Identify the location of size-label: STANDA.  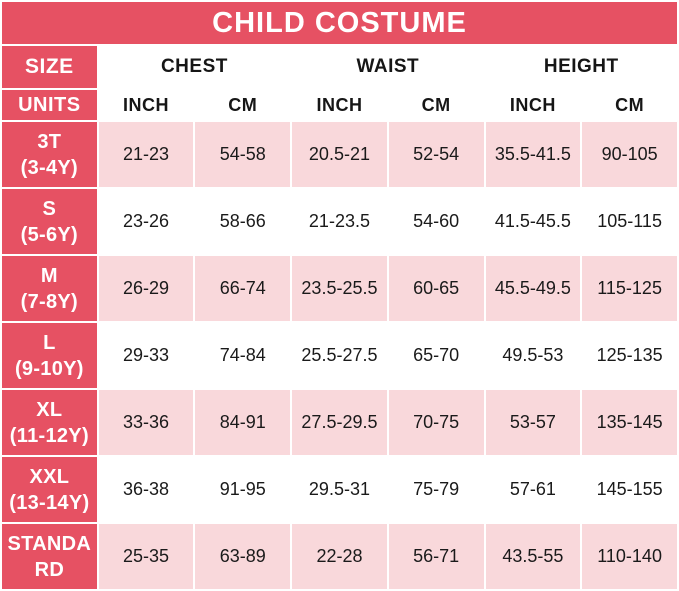
(49, 543).